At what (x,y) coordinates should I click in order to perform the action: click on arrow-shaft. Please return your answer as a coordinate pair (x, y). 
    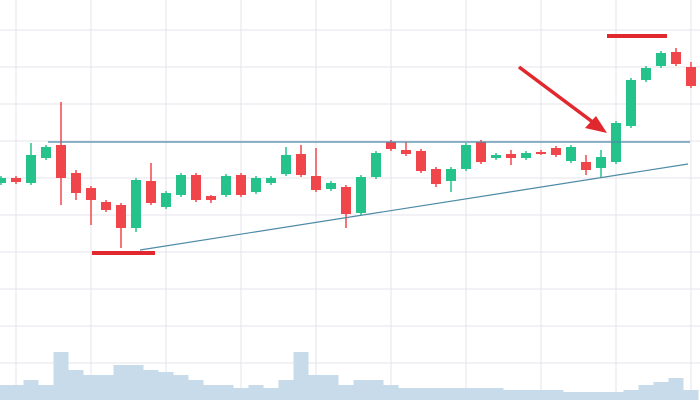
    Looking at the image, I should click on (558, 96).